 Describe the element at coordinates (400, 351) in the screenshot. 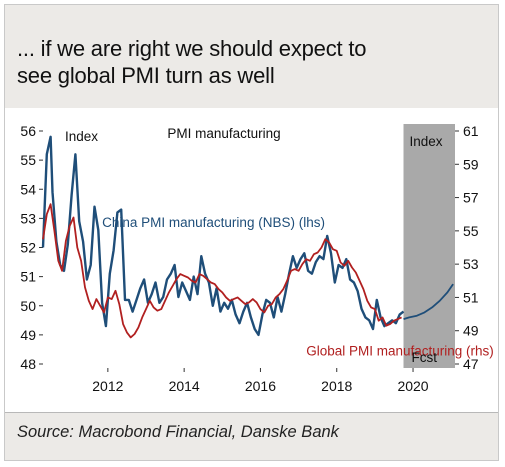

I see `global-series-label: Global PMI manufacturing (rhs)` at that location.